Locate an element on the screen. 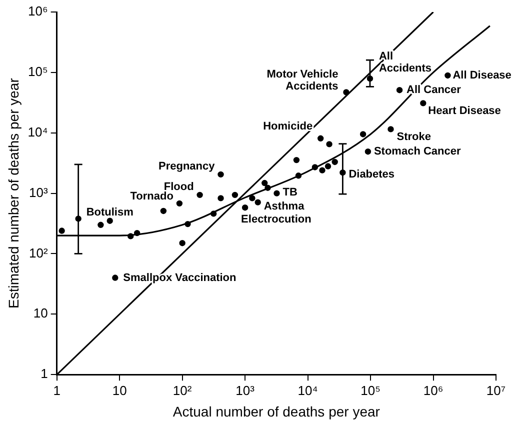  x-tick-label: 10⁷ is located at coordinates (496, 390).